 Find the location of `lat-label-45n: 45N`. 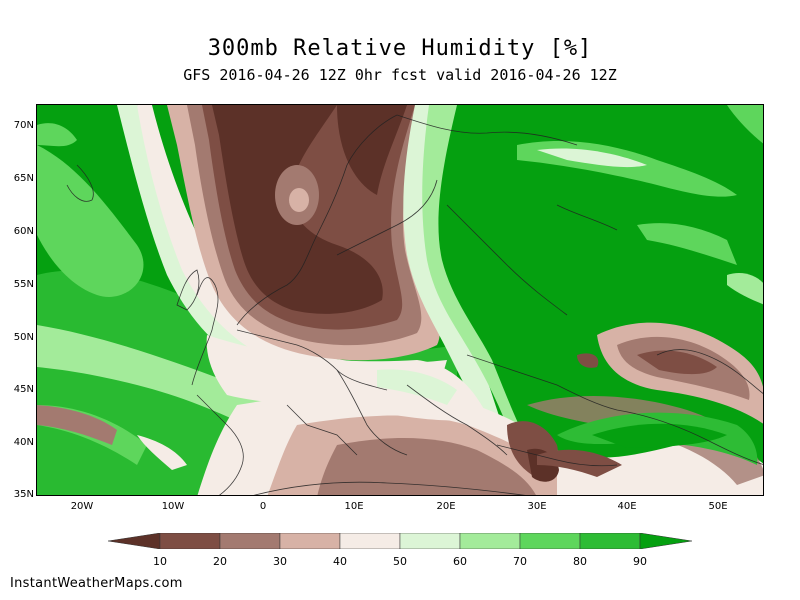

lat-label-45n: 45N is located at coordinates (23, 389).